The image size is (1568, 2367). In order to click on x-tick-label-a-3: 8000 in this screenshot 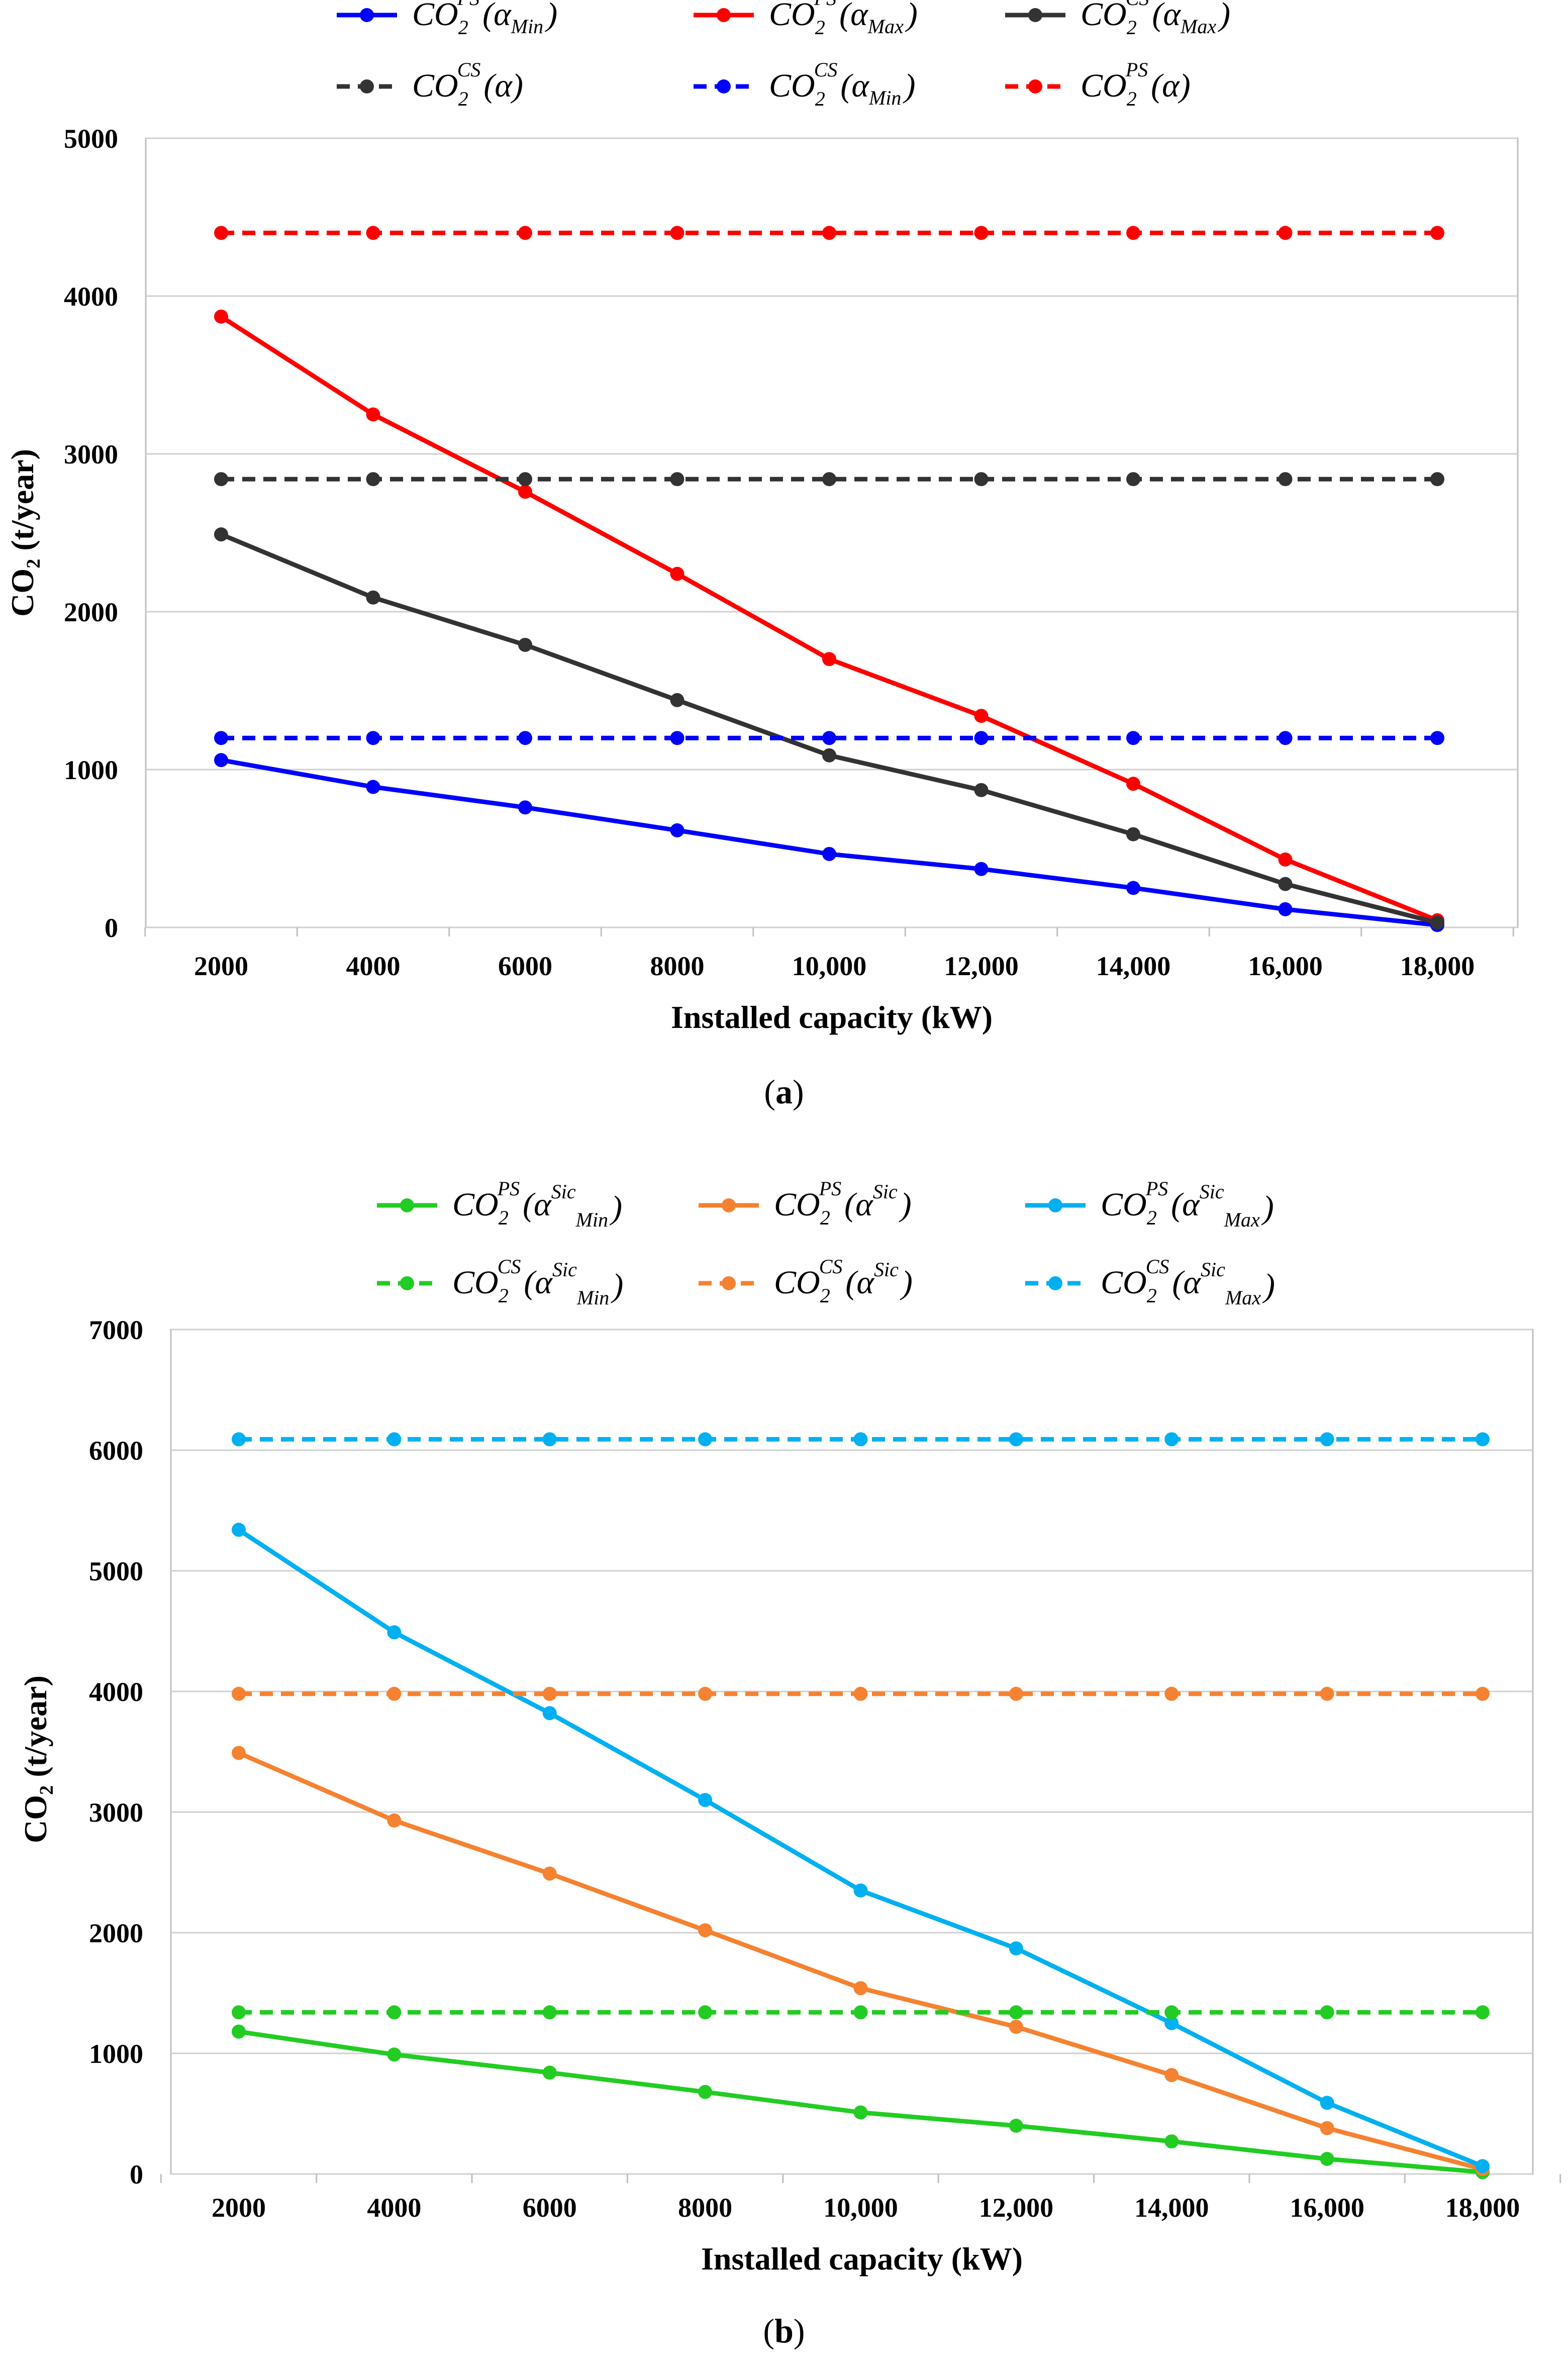, I will do `click(677, 966)`.